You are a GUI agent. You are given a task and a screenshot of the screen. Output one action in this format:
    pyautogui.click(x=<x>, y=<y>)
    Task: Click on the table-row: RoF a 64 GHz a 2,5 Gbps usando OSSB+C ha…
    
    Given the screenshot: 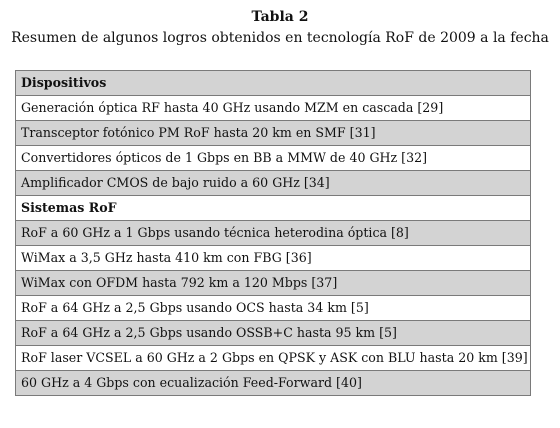 What is the action you would take?
    pyautogui.click(x=273, y=333)
    